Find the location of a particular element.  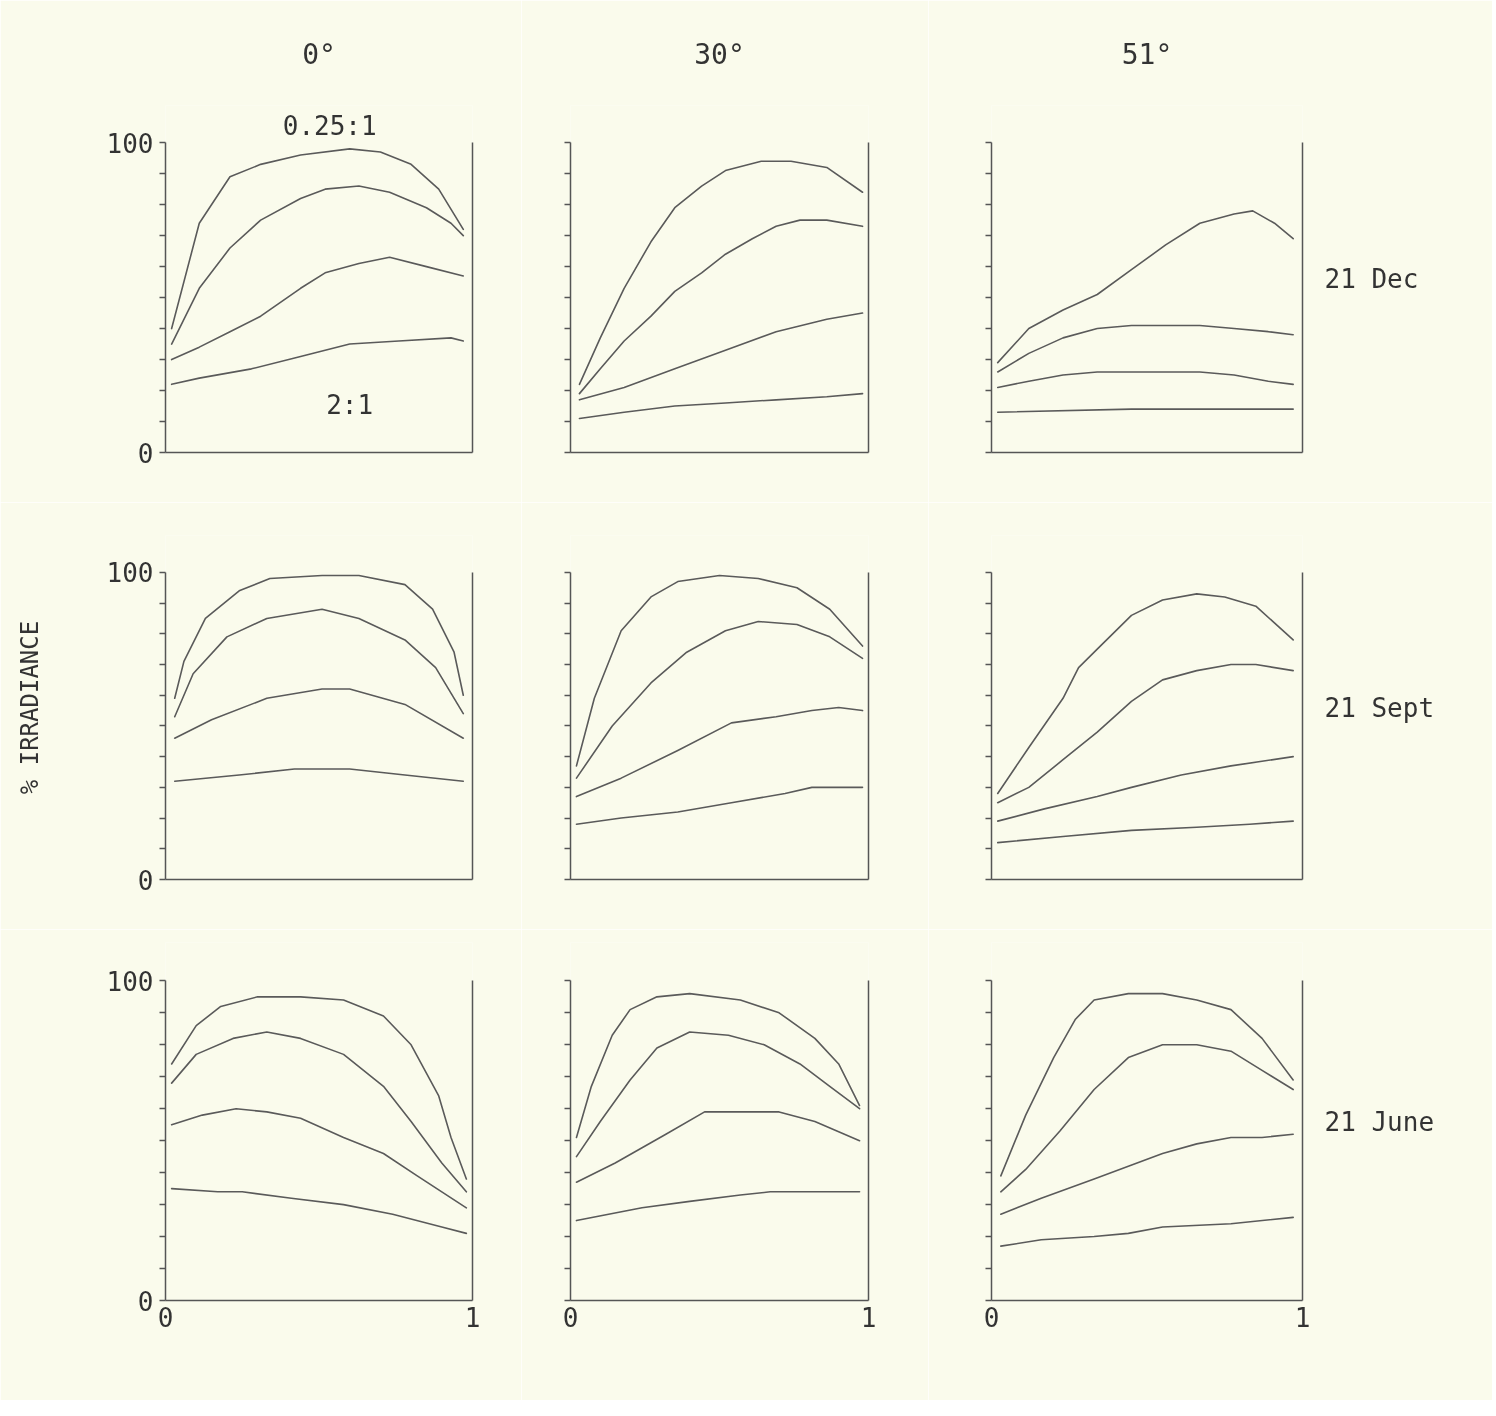

text: 21 June is located at coordinates (1379, 1121).